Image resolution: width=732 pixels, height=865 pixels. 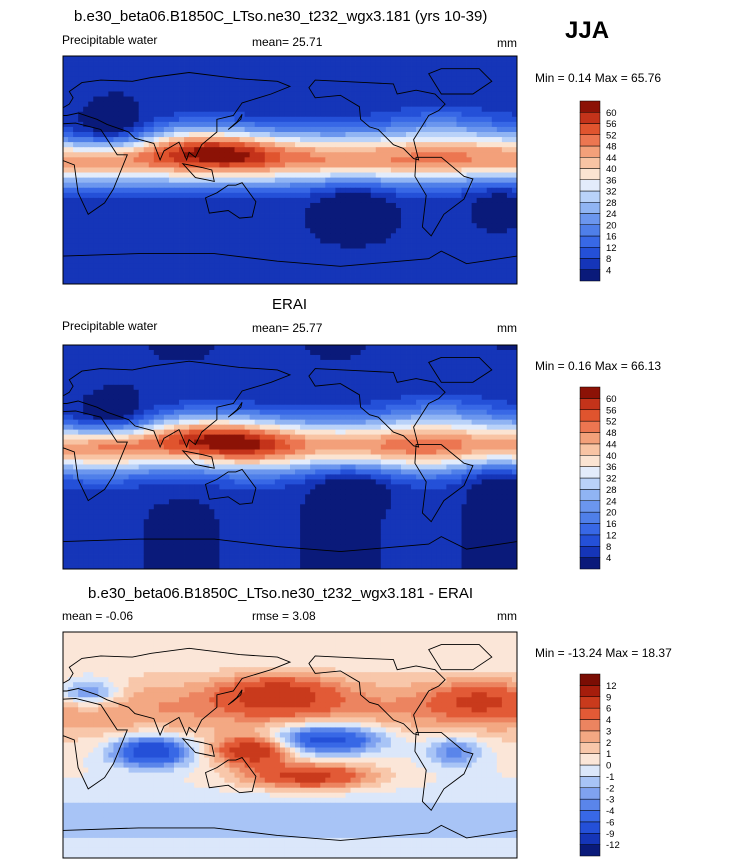 I want to click on panel-3-minmax: Min = -13.24 Max = 18.37, so click(x=603, y=653).